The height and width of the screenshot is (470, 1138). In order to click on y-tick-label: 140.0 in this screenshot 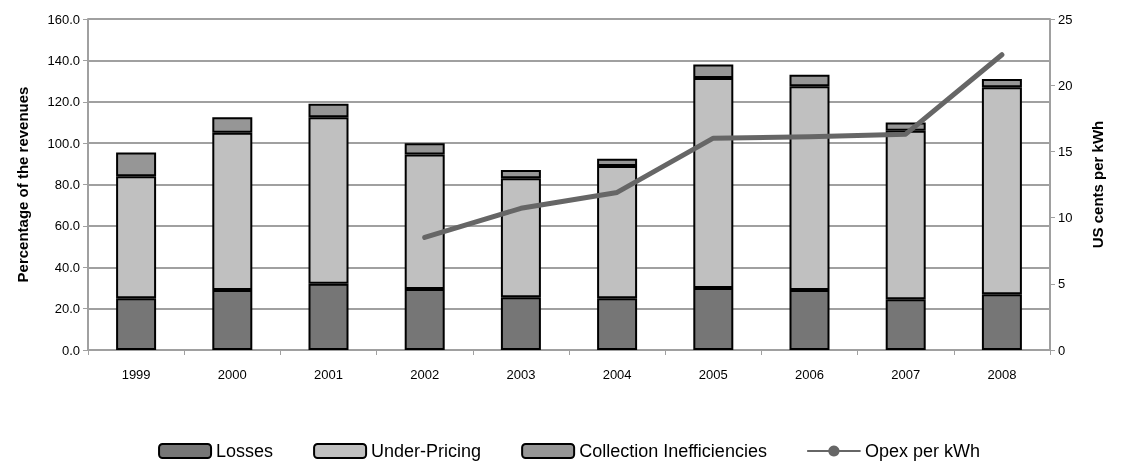, I will do `click(63, 60)`.